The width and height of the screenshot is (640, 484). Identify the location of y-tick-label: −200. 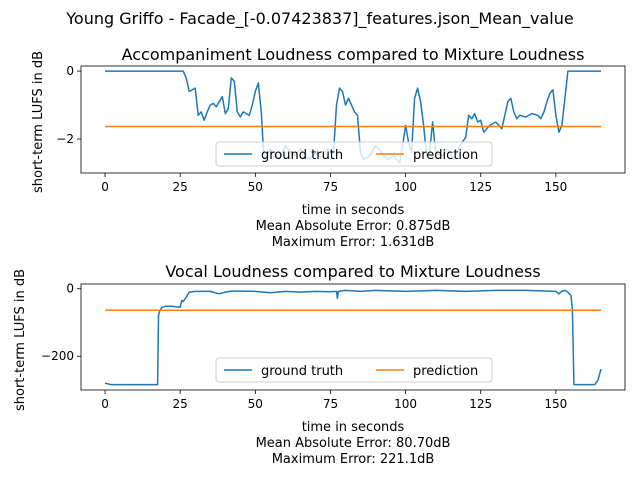
(57, 356).